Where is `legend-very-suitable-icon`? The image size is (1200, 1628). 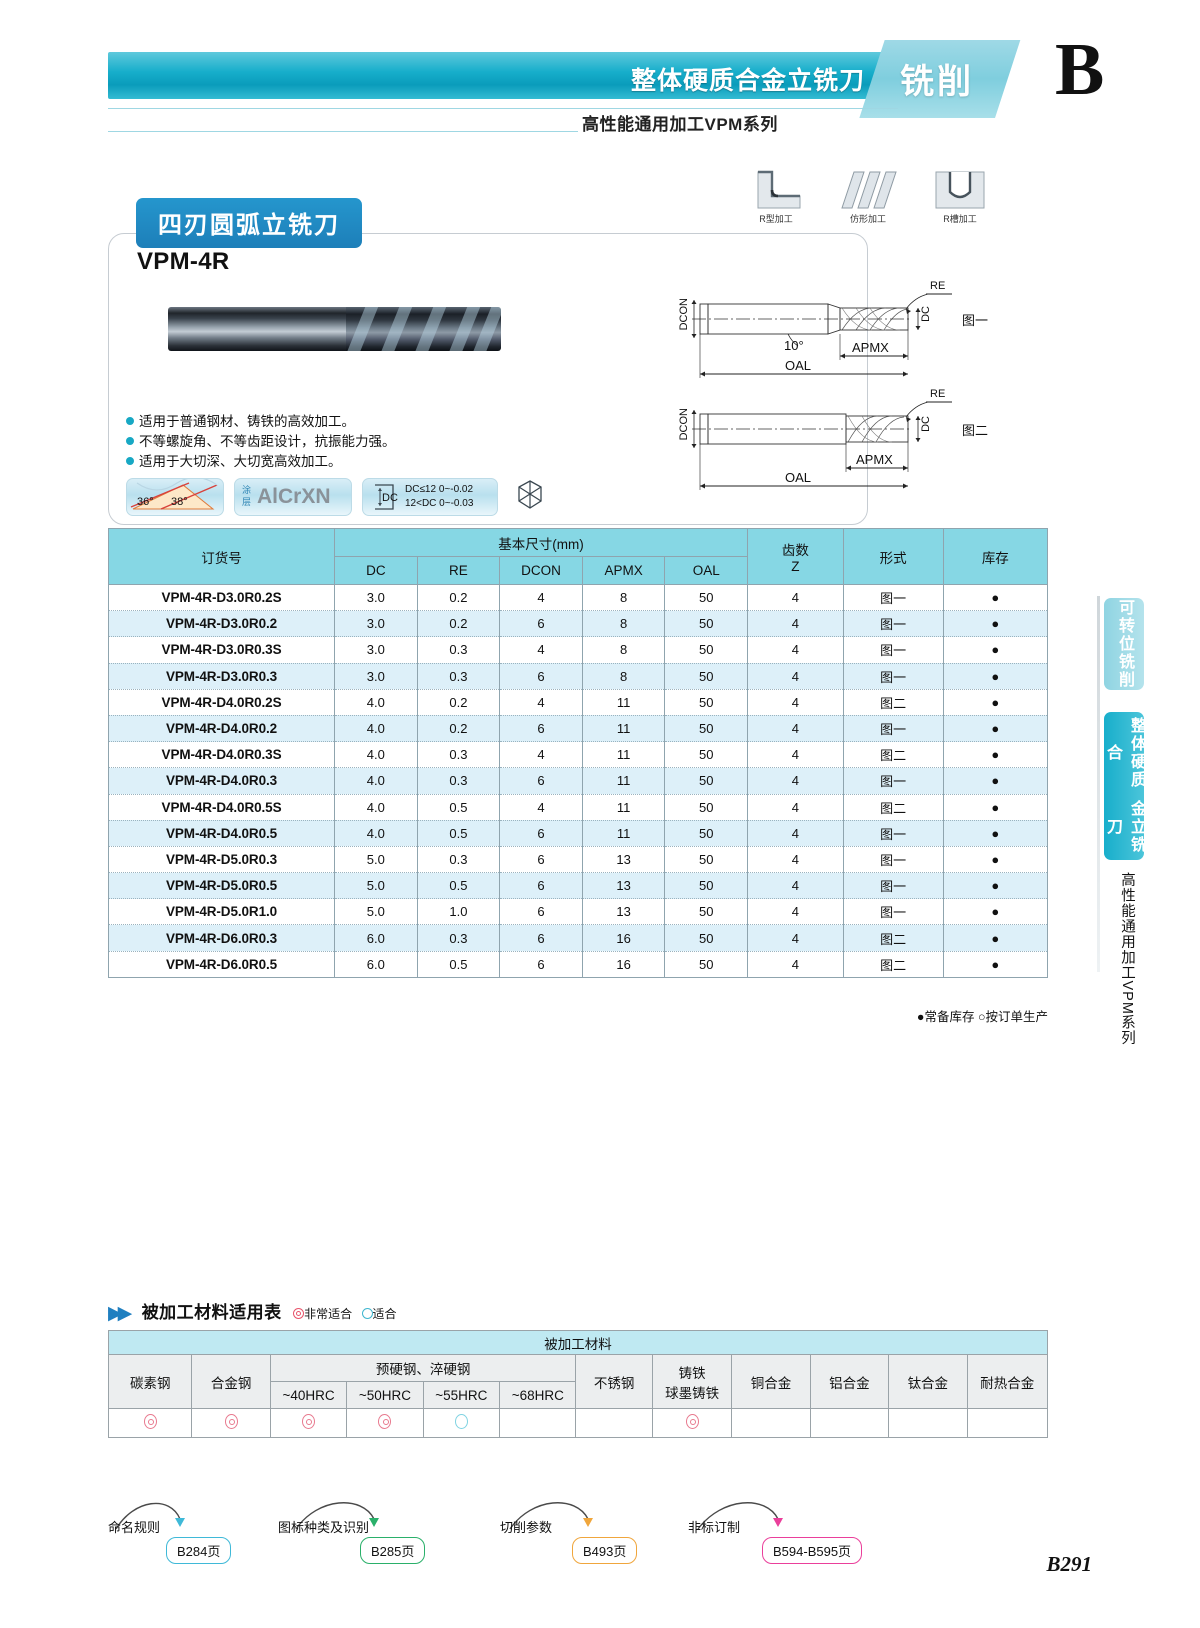 legend-very-suitable-icon is located at coordinates (299, 1313).